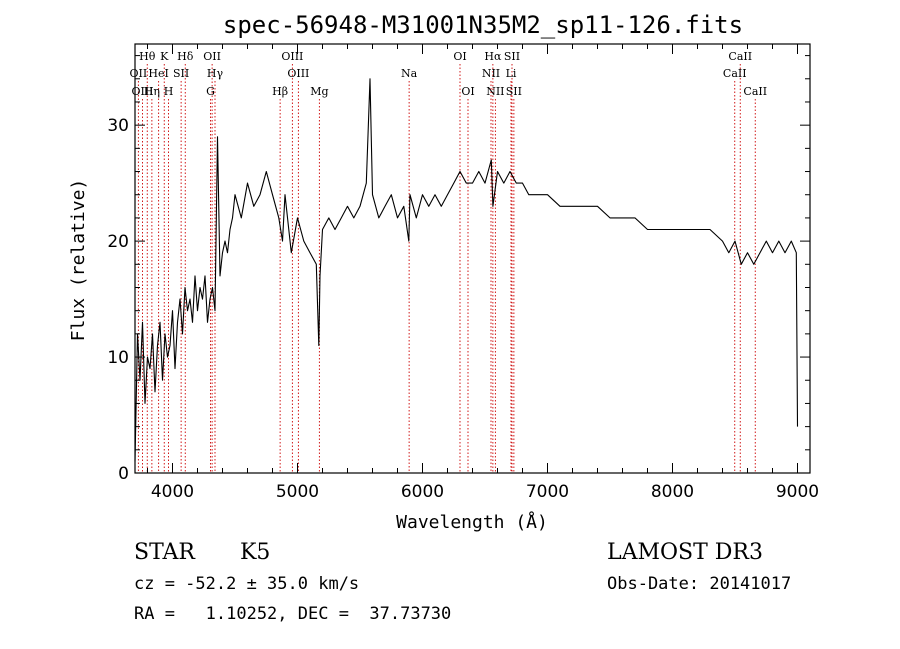 This screenshot has width=900, height=649. I want to click on y-tick-label: 0, so click(123, 474).